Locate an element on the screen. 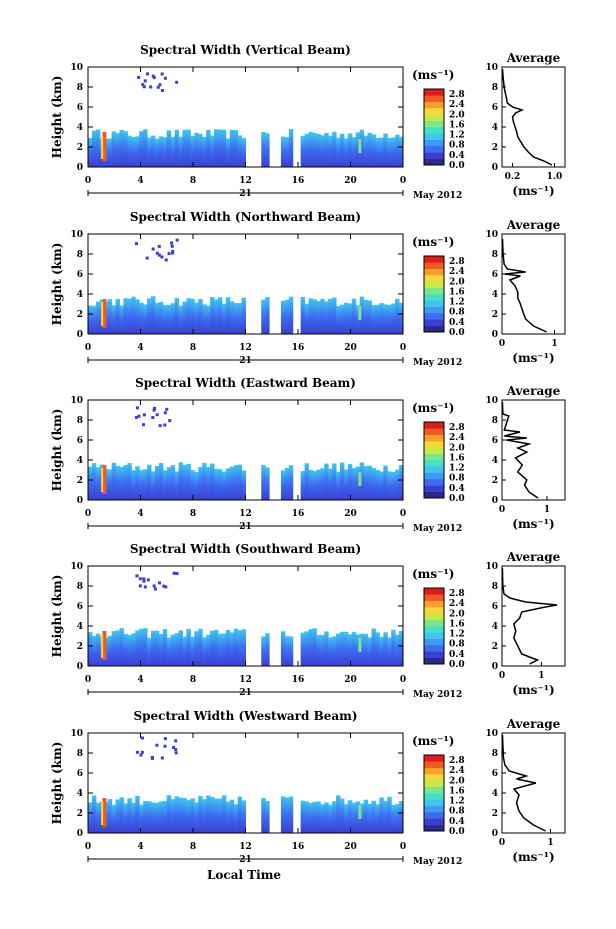 This screenshot has height=929, width=616. date-label: May 2012 is located at coordinates (437, 862).